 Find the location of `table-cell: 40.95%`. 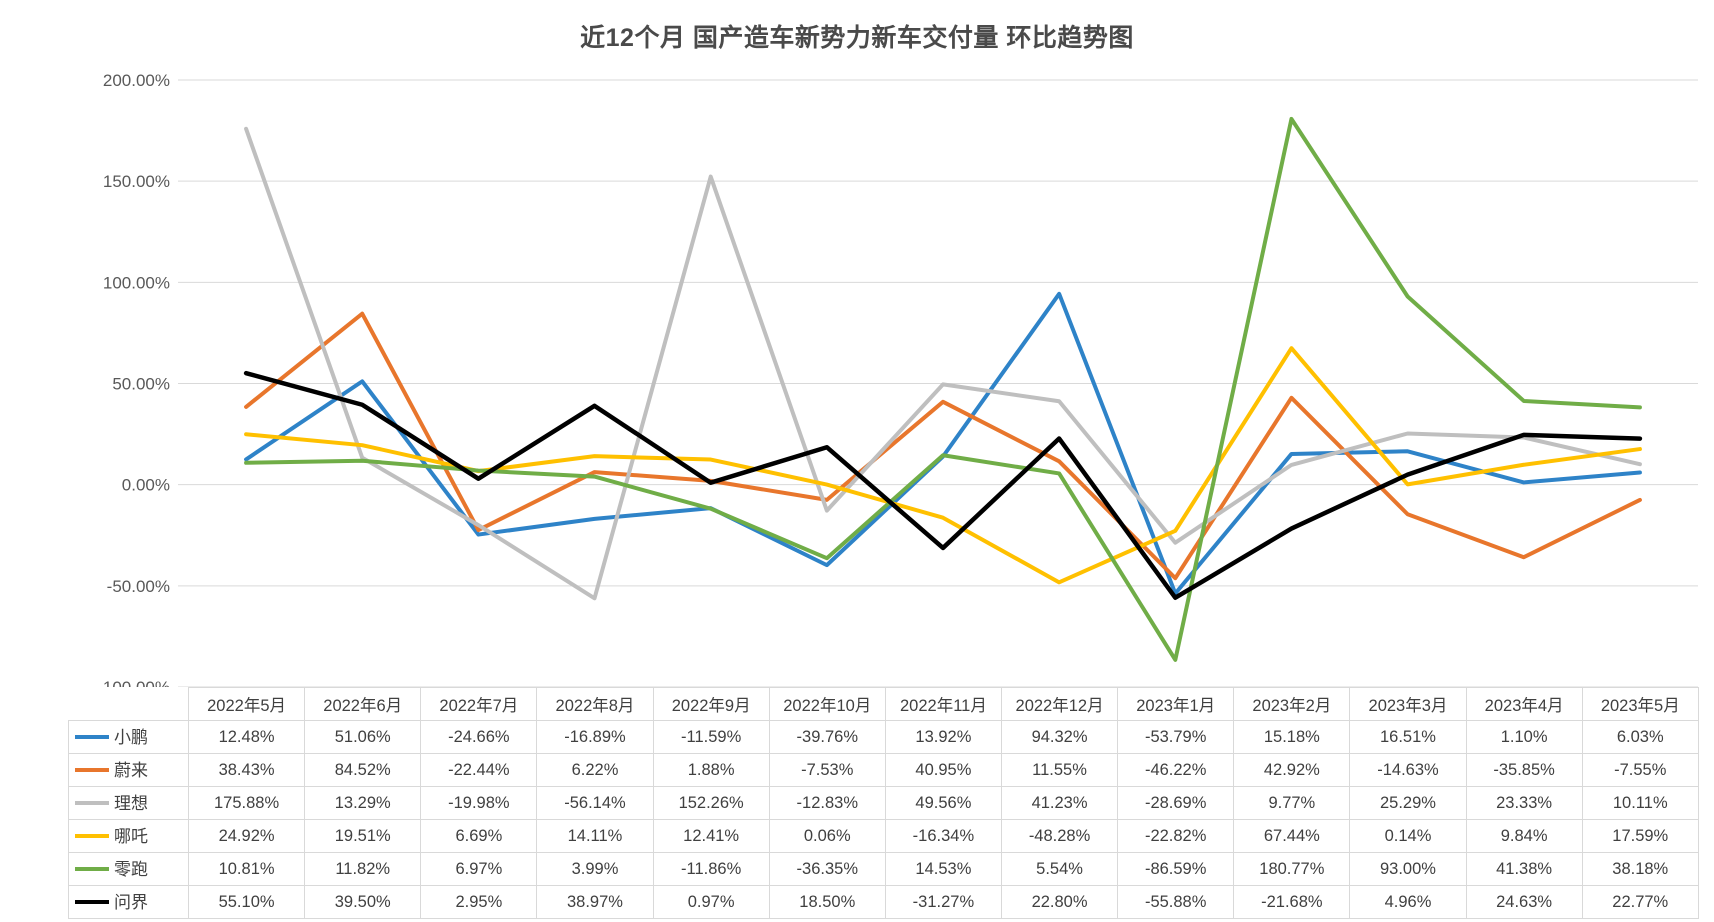

table-cell: 40.95% is located at coordinates (943, 770).